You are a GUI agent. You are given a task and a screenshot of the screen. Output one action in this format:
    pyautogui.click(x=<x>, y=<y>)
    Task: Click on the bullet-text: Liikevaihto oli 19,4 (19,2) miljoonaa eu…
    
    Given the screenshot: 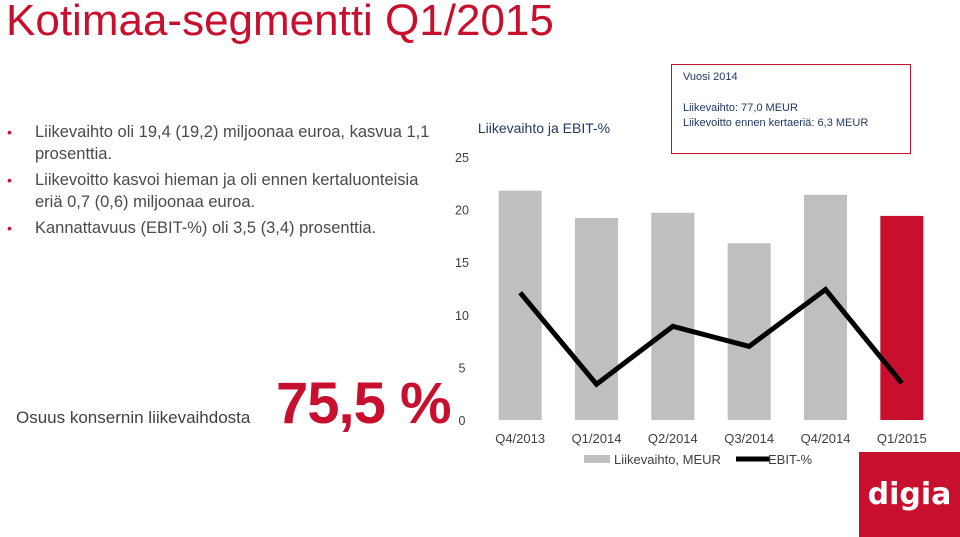 What is the action you would take?
    pyautogui.click(x=232, y=143)
    